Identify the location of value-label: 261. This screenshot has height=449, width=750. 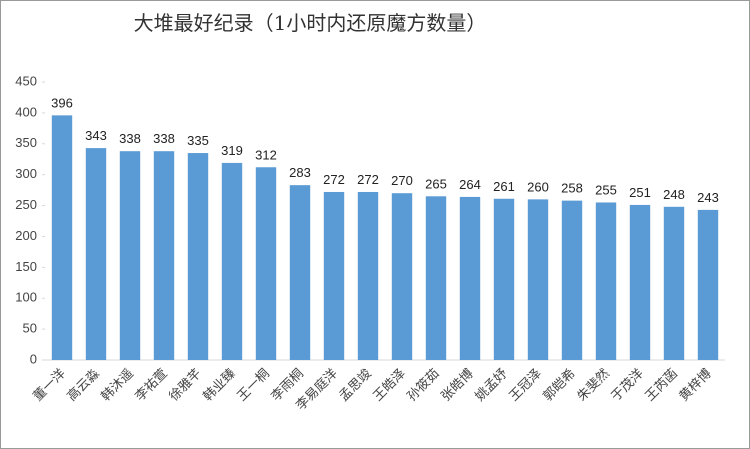
(504, 186).